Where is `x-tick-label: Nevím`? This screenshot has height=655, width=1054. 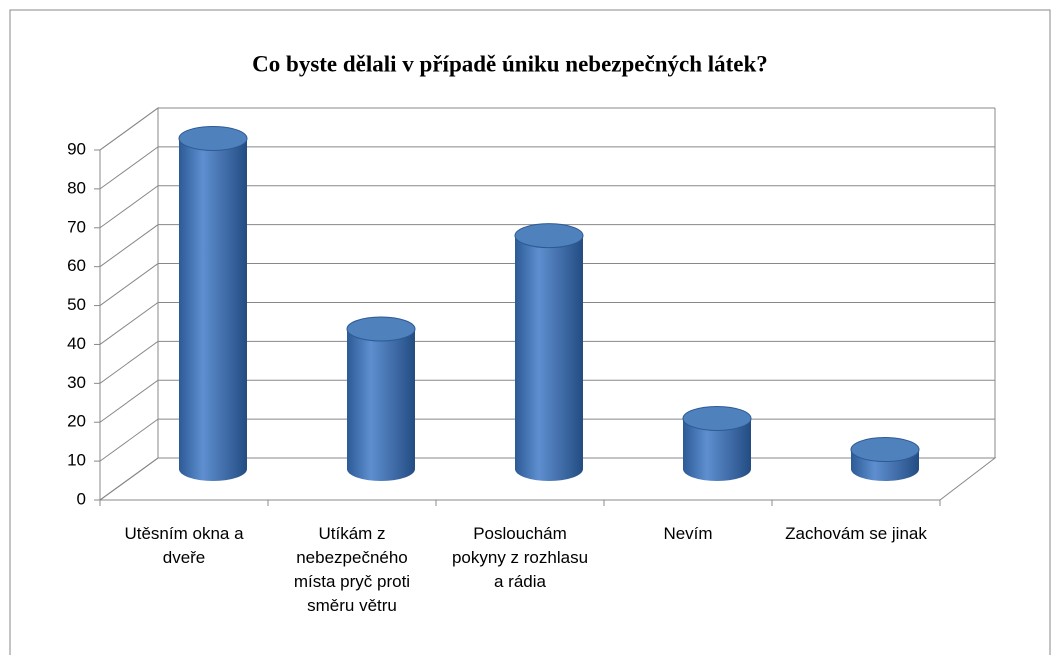 x-tick-label: Nevím is located at coordinates (688, 533).